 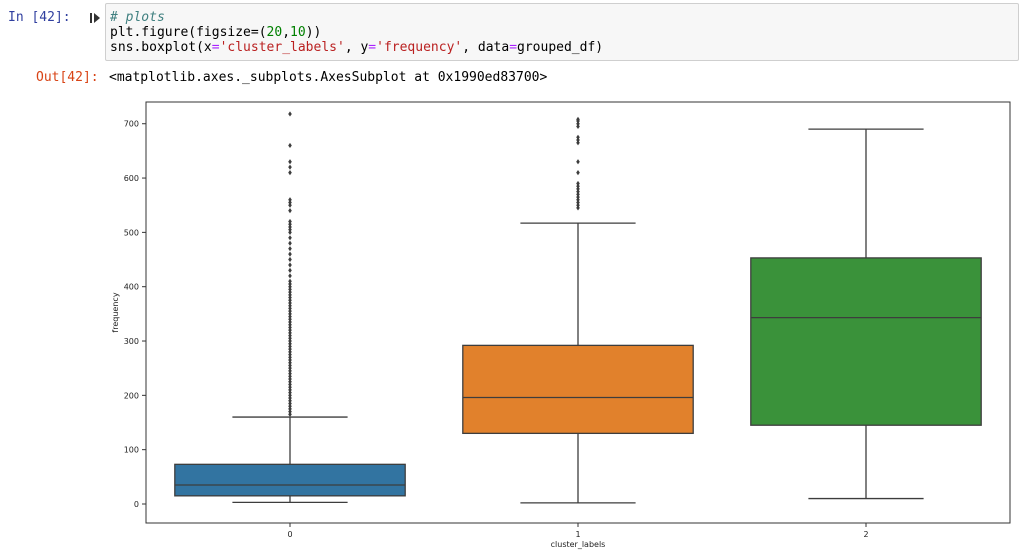 I want to click on code-string: 'cluster_labels', so click(x=282, y=47).